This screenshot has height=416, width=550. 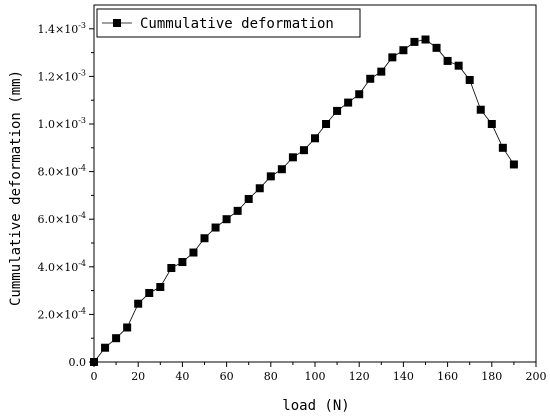 What do you see at coordinates (359, 376) in the screenshot?
I see `x-tick-label: 120` at bounding box center [359, 376].